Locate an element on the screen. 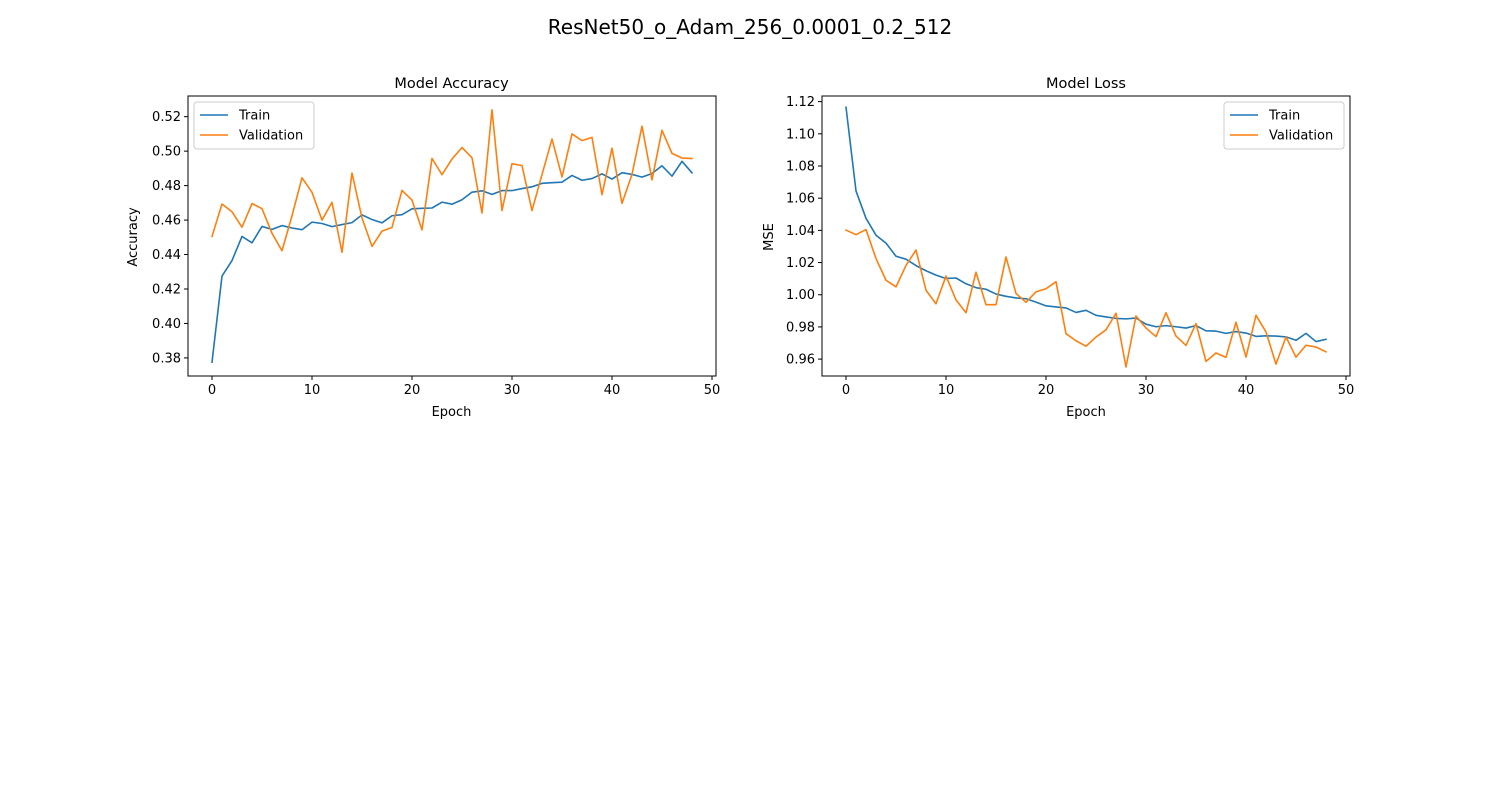 The image size is (1500, 800). accuracy-legend-box is located at coordinates (254, 125).